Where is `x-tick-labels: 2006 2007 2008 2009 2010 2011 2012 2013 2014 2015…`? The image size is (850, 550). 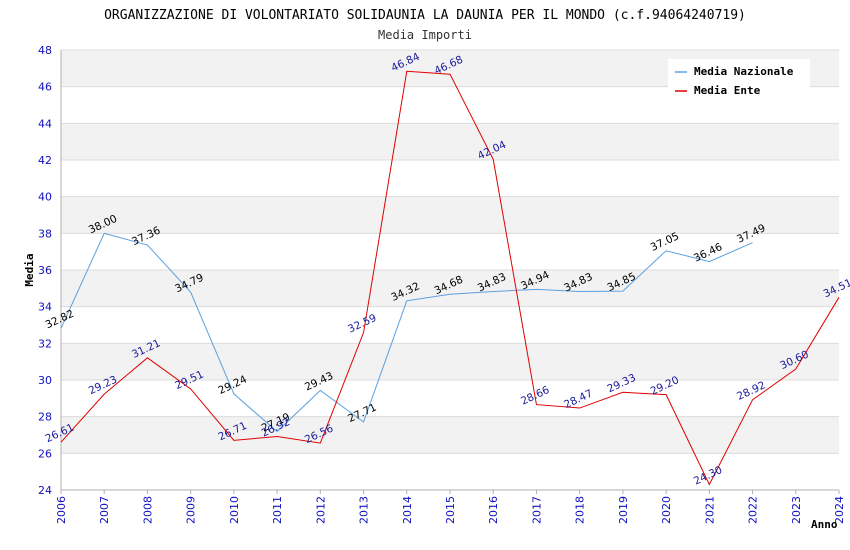 x-tick-labels: 2006 2007 2008 2009 2010 2011 2012 2013 2014 2015… is located at coordinates (450, 510).